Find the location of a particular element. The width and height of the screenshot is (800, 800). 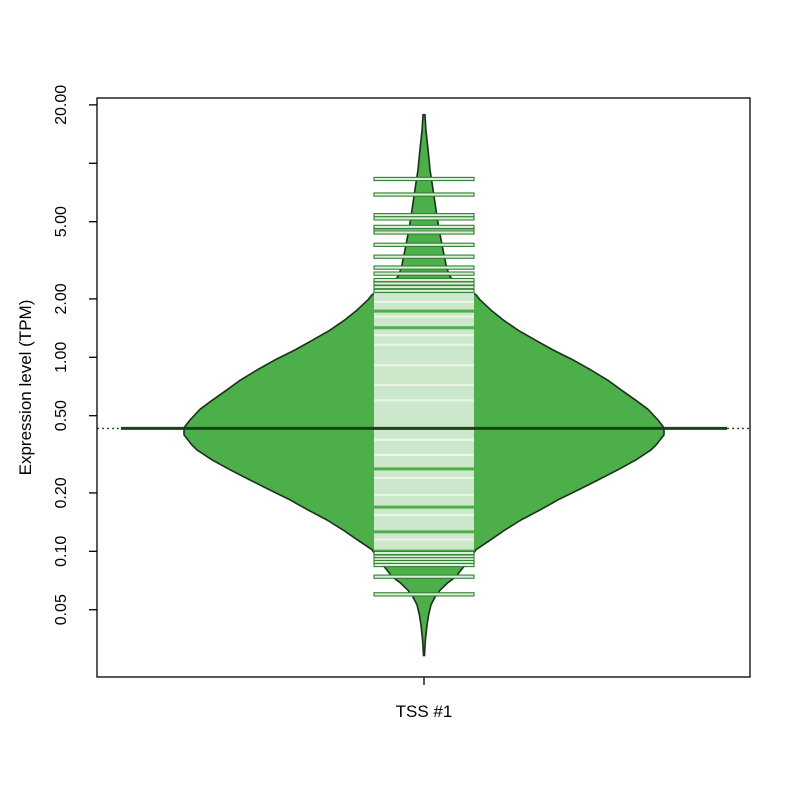

y-tick-label: 20.00 is located at coordinates (61, 105).